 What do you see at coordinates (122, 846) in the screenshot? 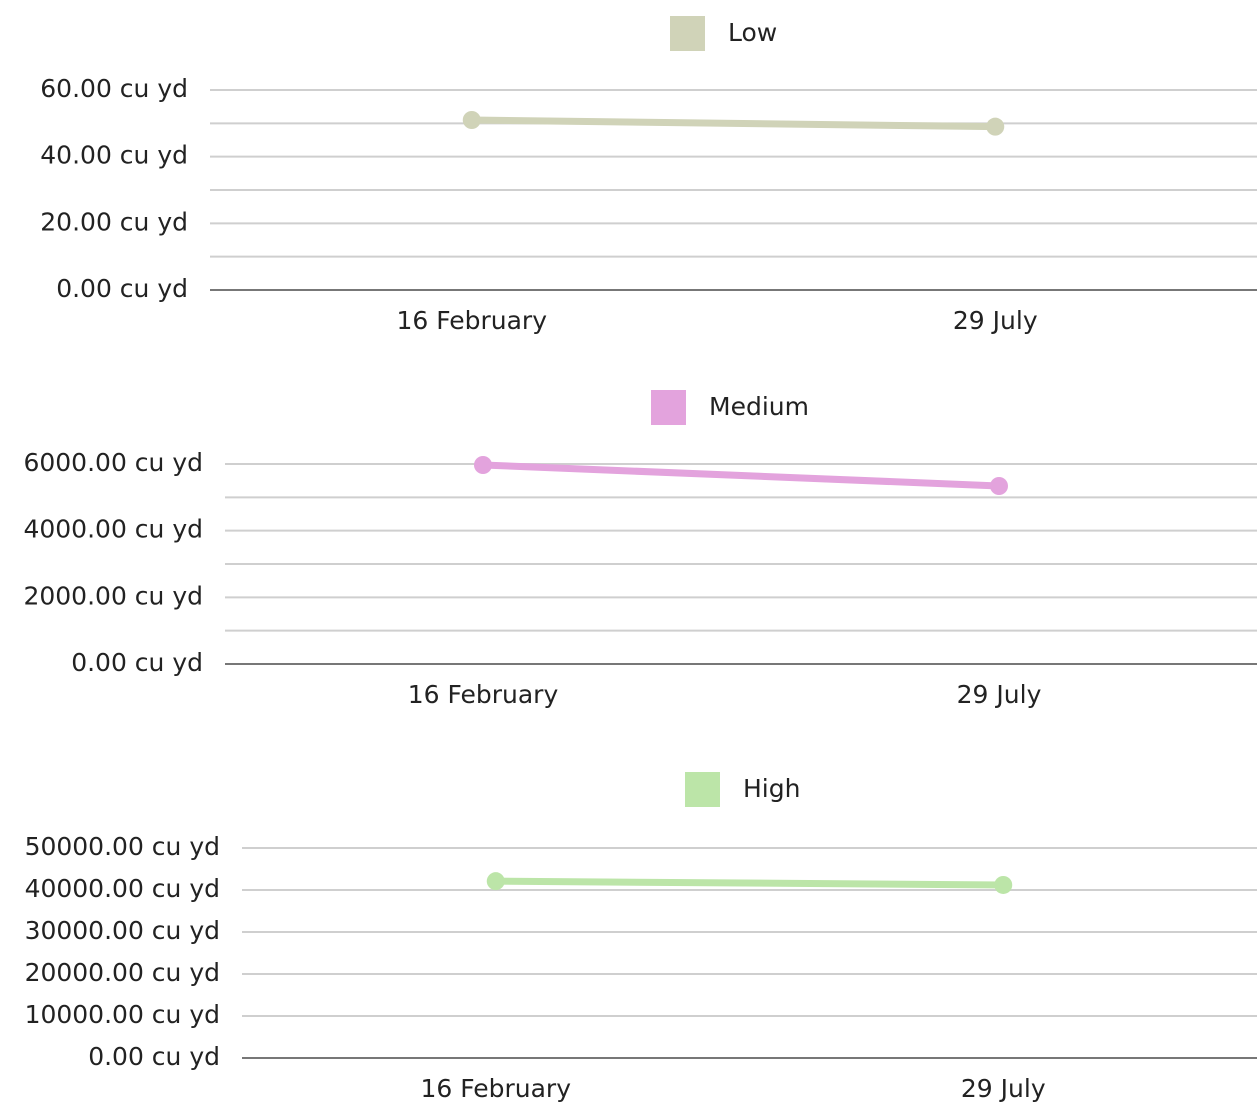
I see `y-tick-label: 50000.00 cu yd` at bounding box center [122, 846].